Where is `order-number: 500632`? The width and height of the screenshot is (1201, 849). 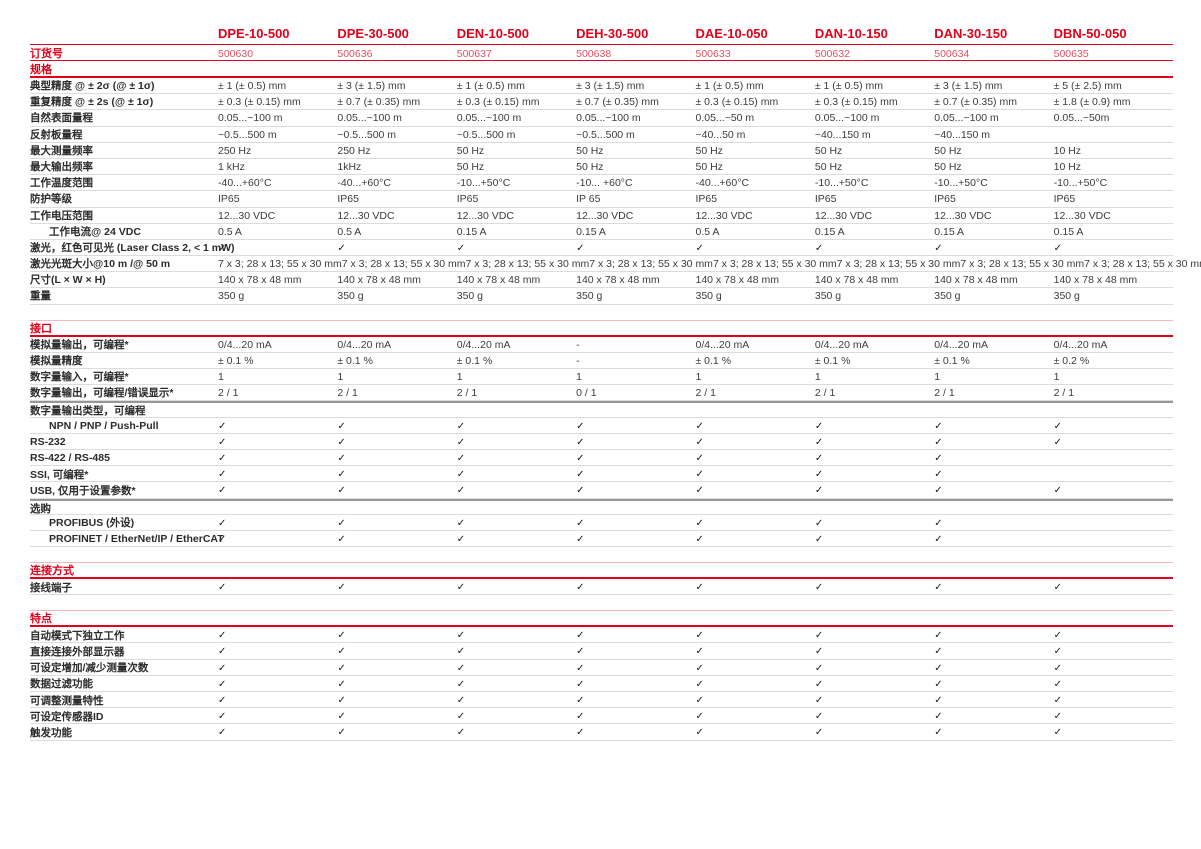 order-number: 500632 is located at coordinates (832, 54).